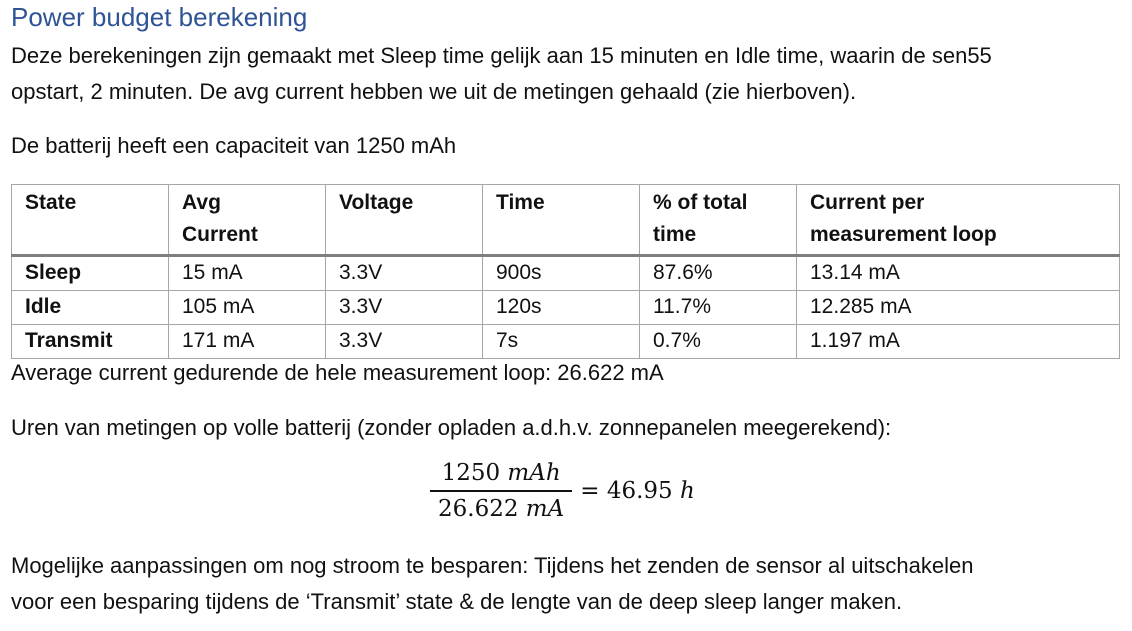 The width and height of the screenshot is (1132, 631). Describe the element at coordinates (718, 341) in the screenshot. I see `cell-percent: 0.7%` at that location.